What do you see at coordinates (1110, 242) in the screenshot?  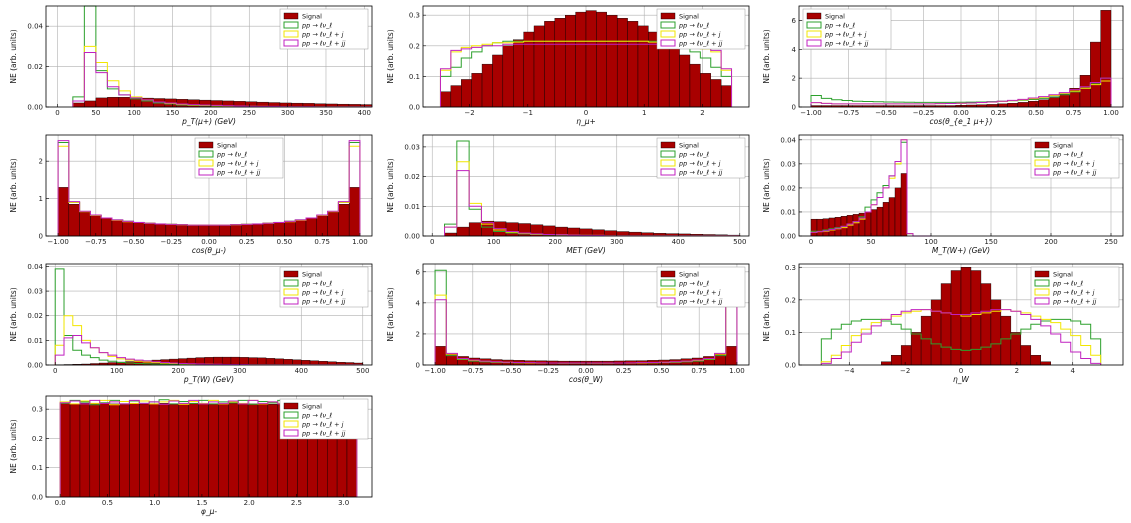 I see `x-tick-label: 250` at bounding box center [1110, 242].